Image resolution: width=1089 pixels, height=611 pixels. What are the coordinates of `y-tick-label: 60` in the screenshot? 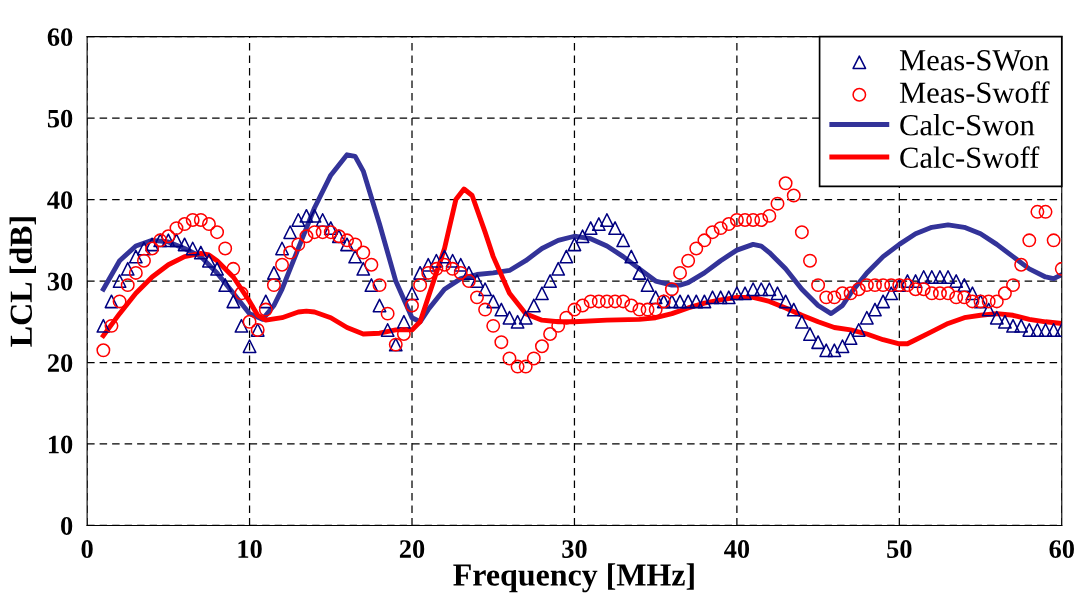 It's located at (60, 37).